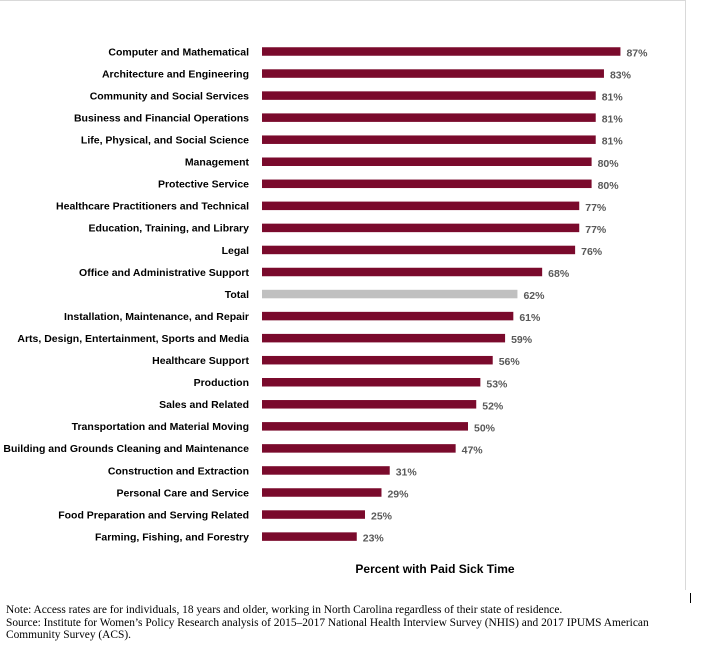 The width and height of the screenshot is (704, 657). I want to click on category-label-computer-and-mathematical: Computer and Mathematical, so click(178, 52).